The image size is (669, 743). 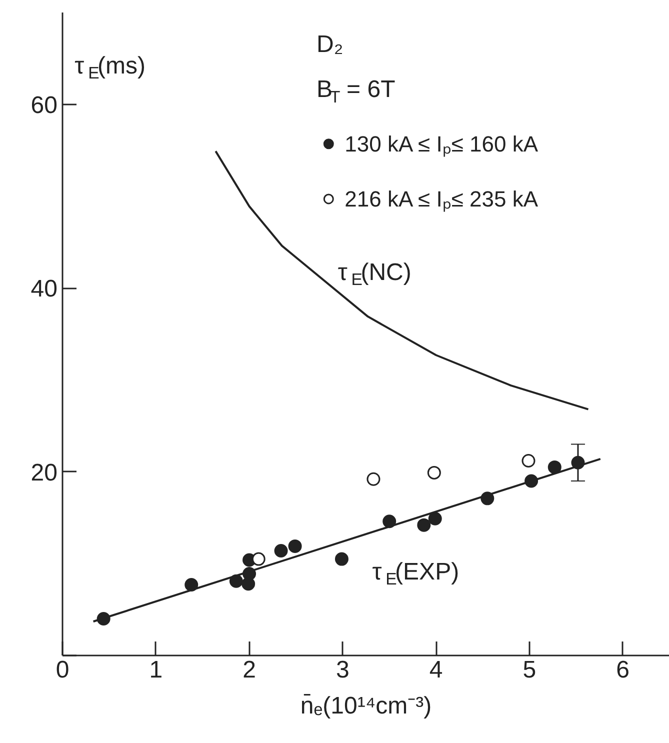 What do you see at coordinates (441, 144) in the screenshot?
I see `legend-label: 130 kA ≤ Iₚ≤ 160 kA` at bounding box center [441, 144].